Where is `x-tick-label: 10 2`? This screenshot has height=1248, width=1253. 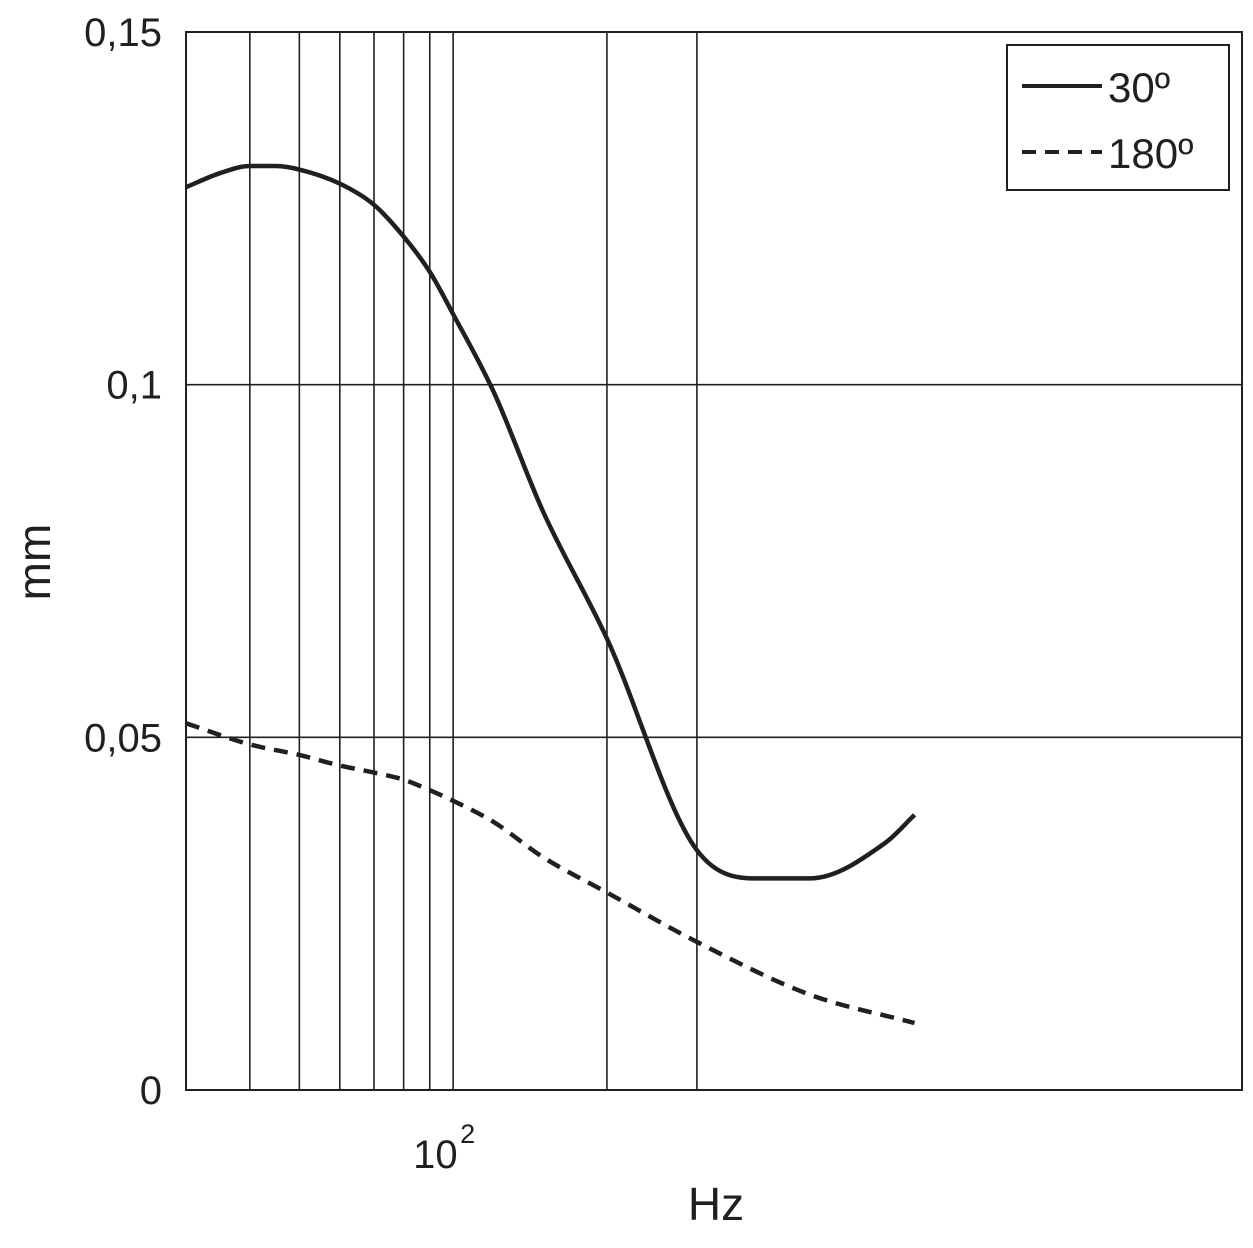
x-tick-label: 10 2 is located at coordinates (444, 1148).